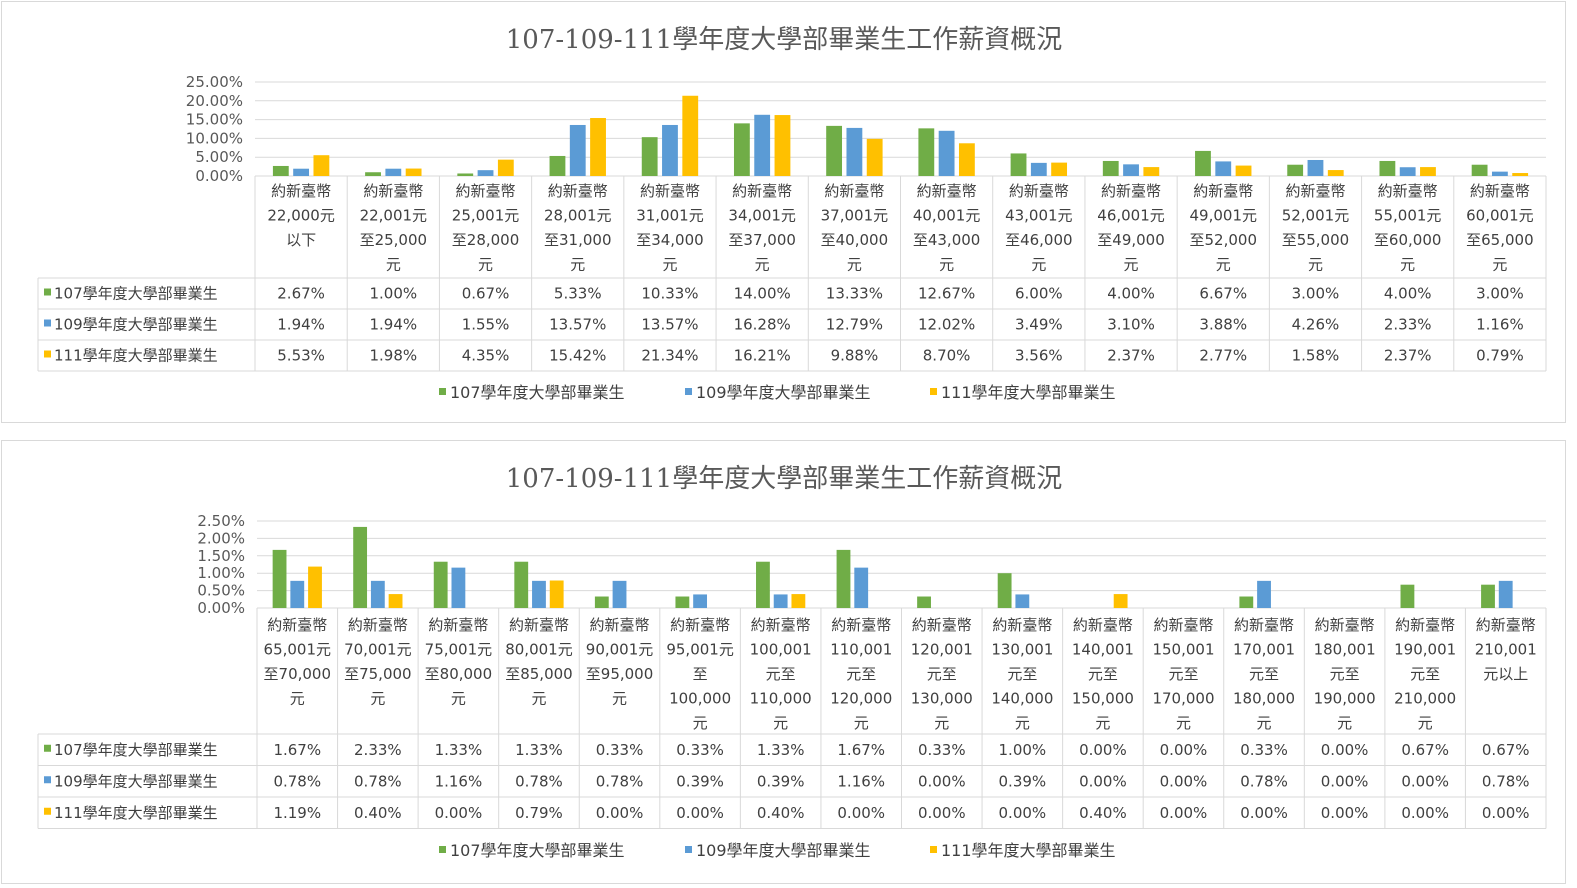 The image size is (1577, 888). Describe the element at coordinates (855, 216) in the screenshot. I see `chart1-category-label: 37,001元` at that location.